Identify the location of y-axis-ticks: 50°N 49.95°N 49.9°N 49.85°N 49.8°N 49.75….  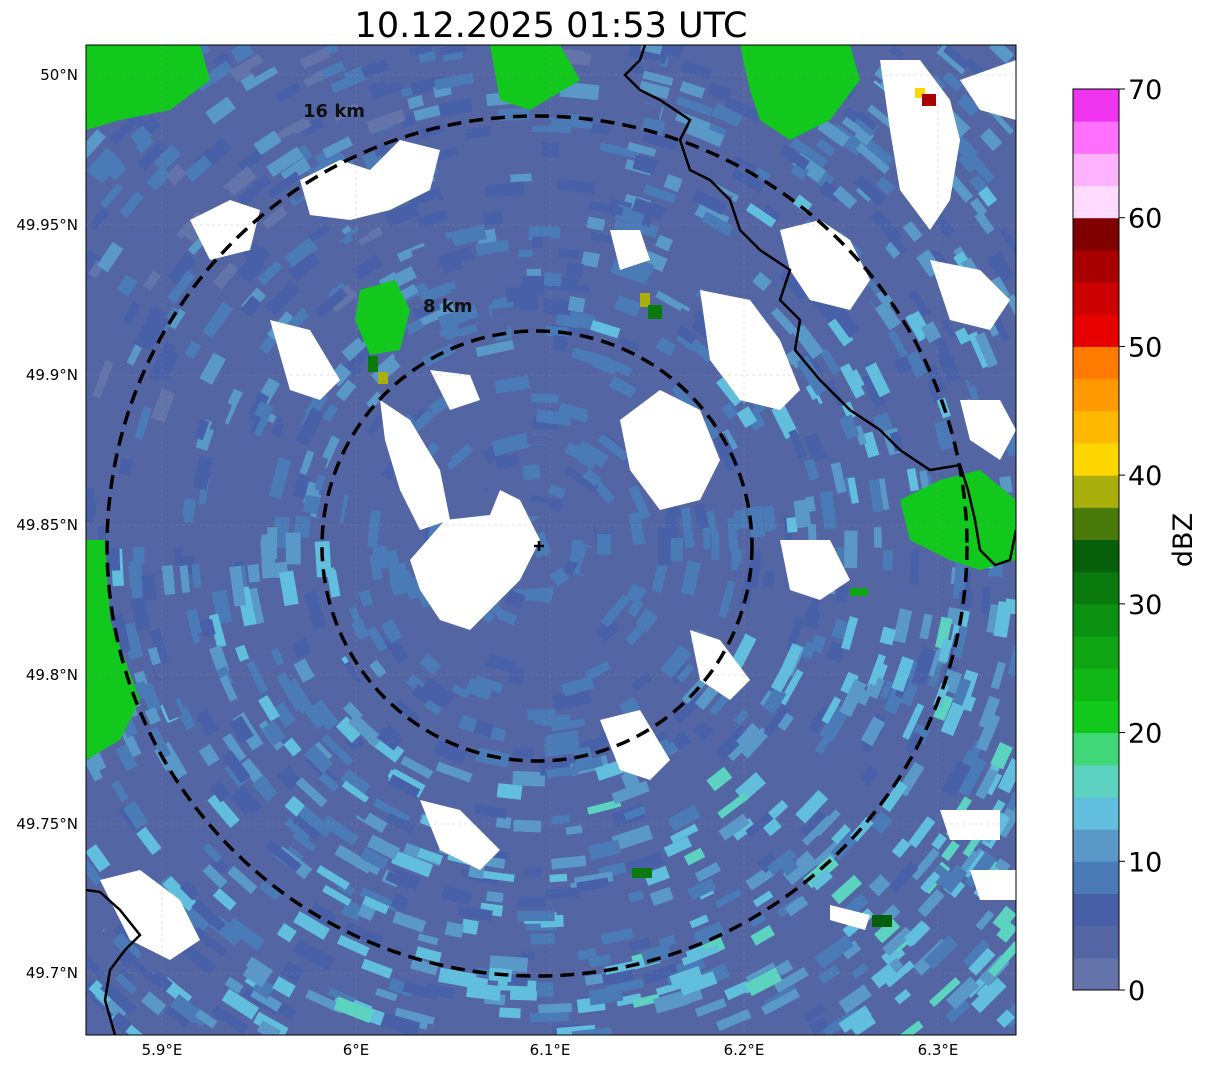
(47, 524).